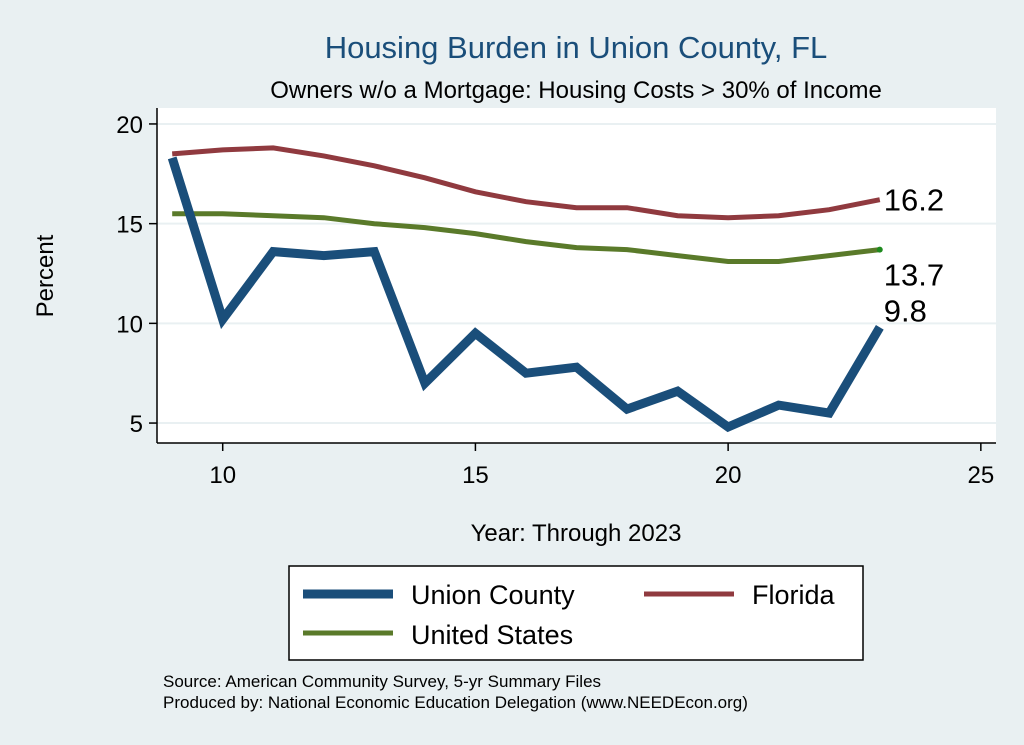 The width and height of the screenshot is (1024, 745). Describe the element at coordinates (136, 424) in the screenshot. I see `y-tick-label: 5` at that location.